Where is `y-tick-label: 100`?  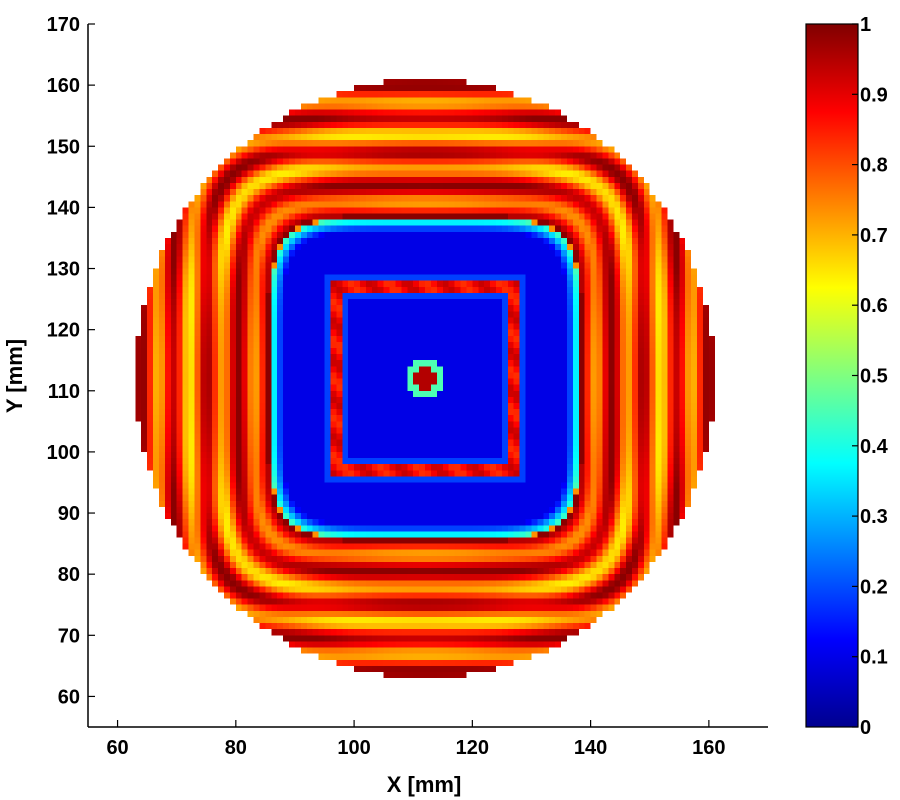
y-tick-label: 100 is located at coordinates (63, 453).